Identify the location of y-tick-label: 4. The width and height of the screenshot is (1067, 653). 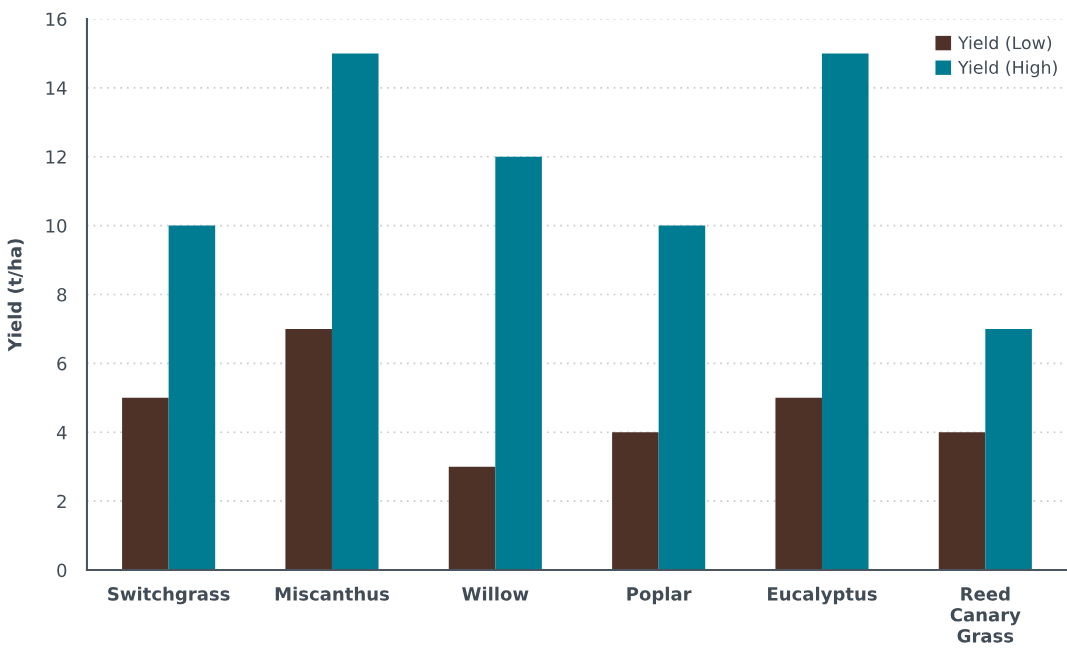
(61, 432).